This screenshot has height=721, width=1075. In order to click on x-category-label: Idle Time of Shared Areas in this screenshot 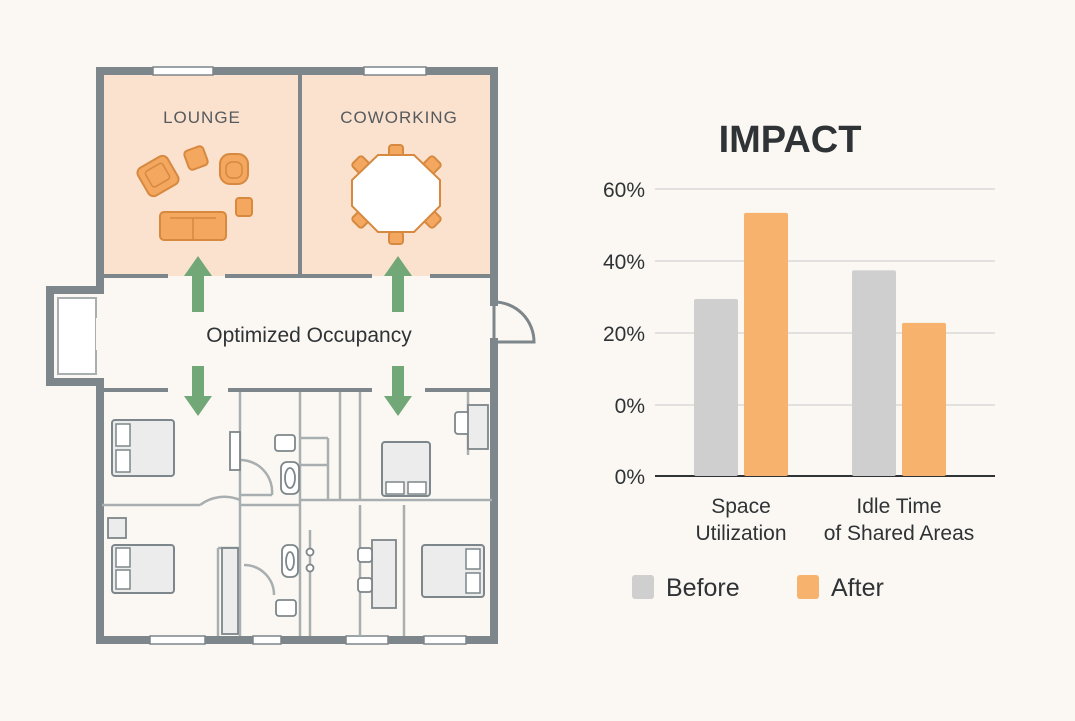, I will do `click(899, 520)`.